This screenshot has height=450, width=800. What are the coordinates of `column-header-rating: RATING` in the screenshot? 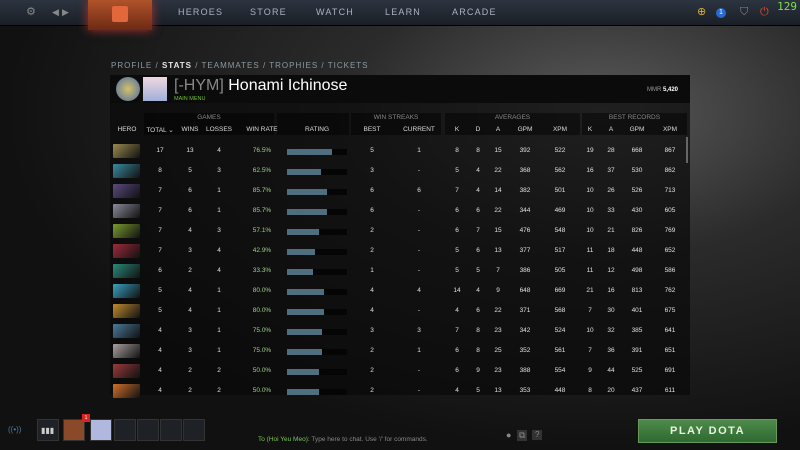 It's located at (317, 129).